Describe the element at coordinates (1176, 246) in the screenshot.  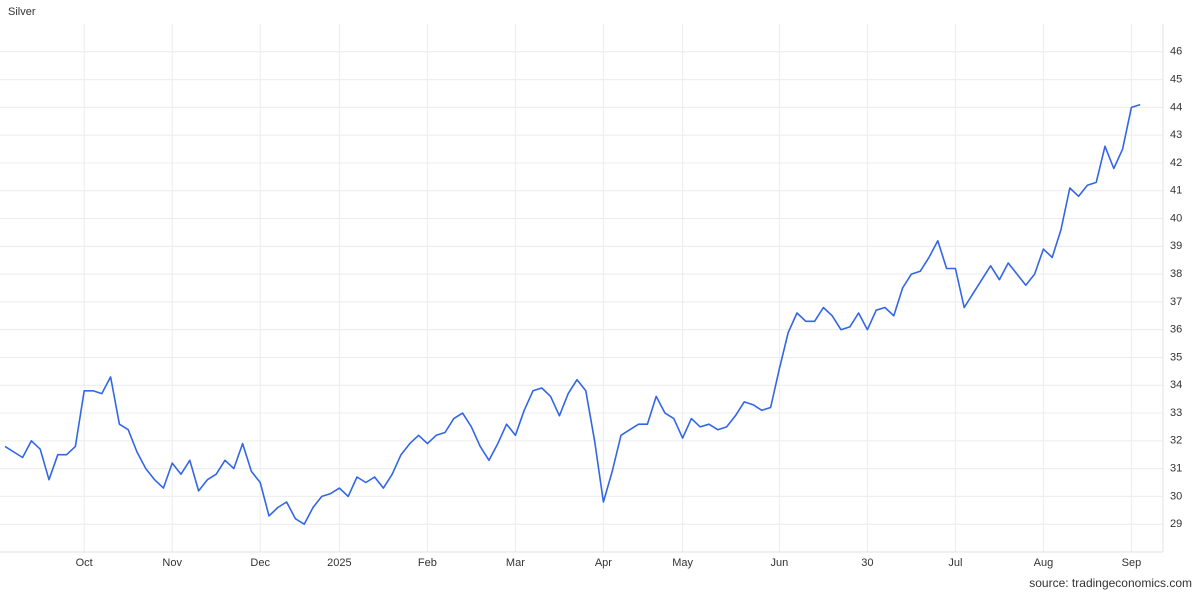
I see `y-tick-label: 39` at that location.